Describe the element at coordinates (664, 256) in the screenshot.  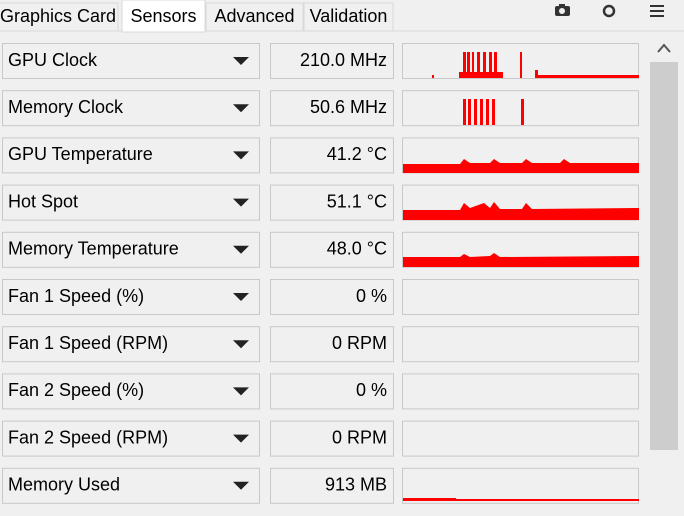
I see `scrollbar-thumb` at that location.